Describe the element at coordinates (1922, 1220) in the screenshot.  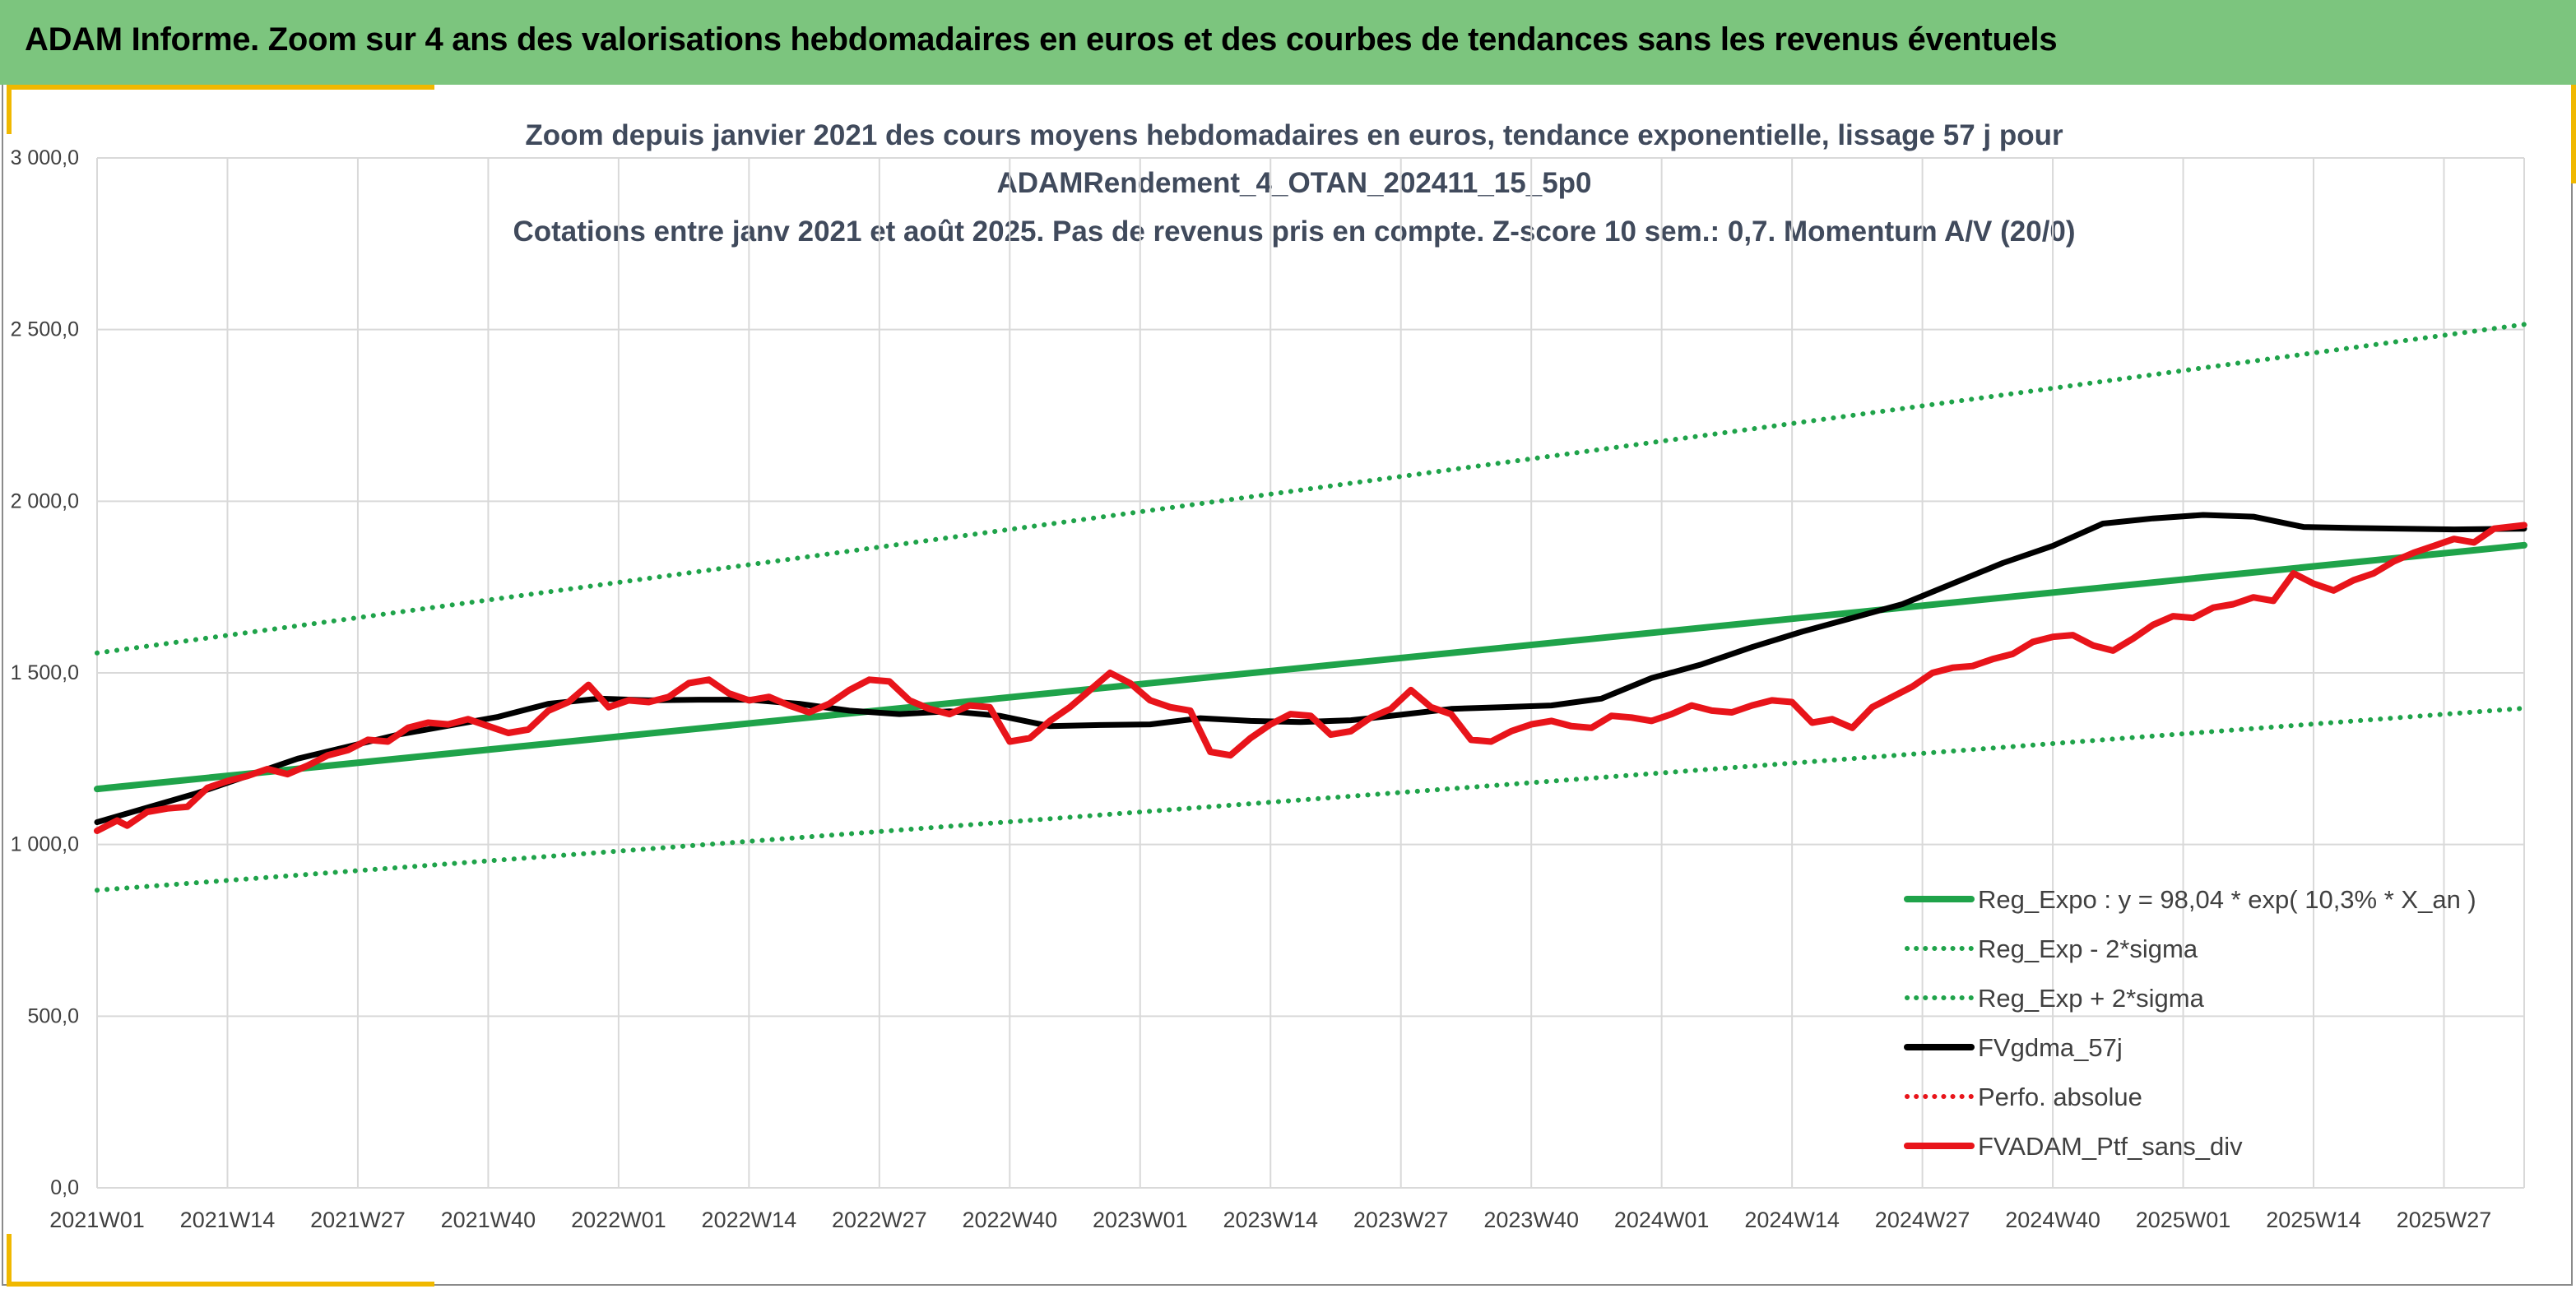
I see `x-tick-label: 2024W27` at that location.